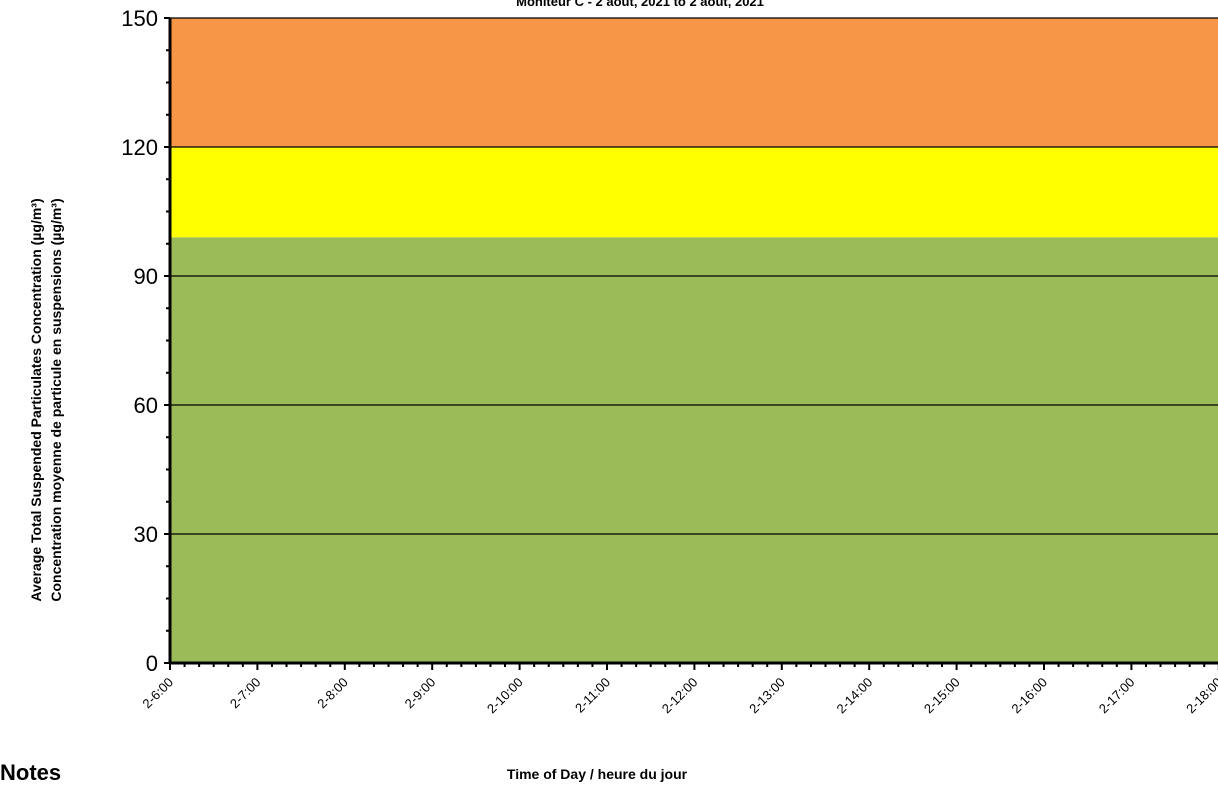 This screenshot has height=787, width=1218. I want to click on x-tick-label: 2-15:00, so click(942, 696).